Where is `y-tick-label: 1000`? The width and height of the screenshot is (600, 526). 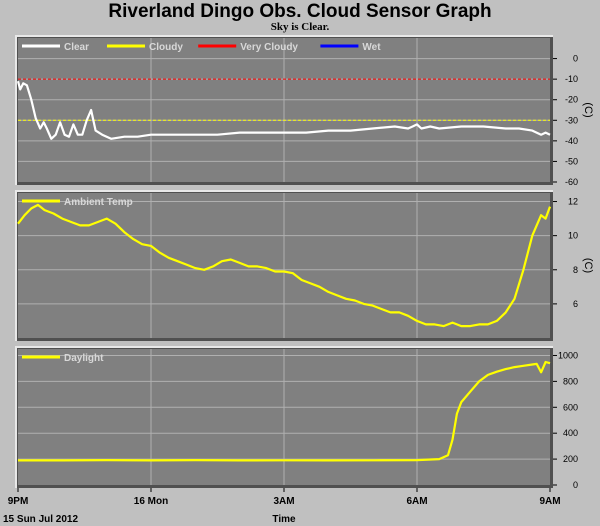
y-tick-label: 1000 is located at coordinates (568, 355).